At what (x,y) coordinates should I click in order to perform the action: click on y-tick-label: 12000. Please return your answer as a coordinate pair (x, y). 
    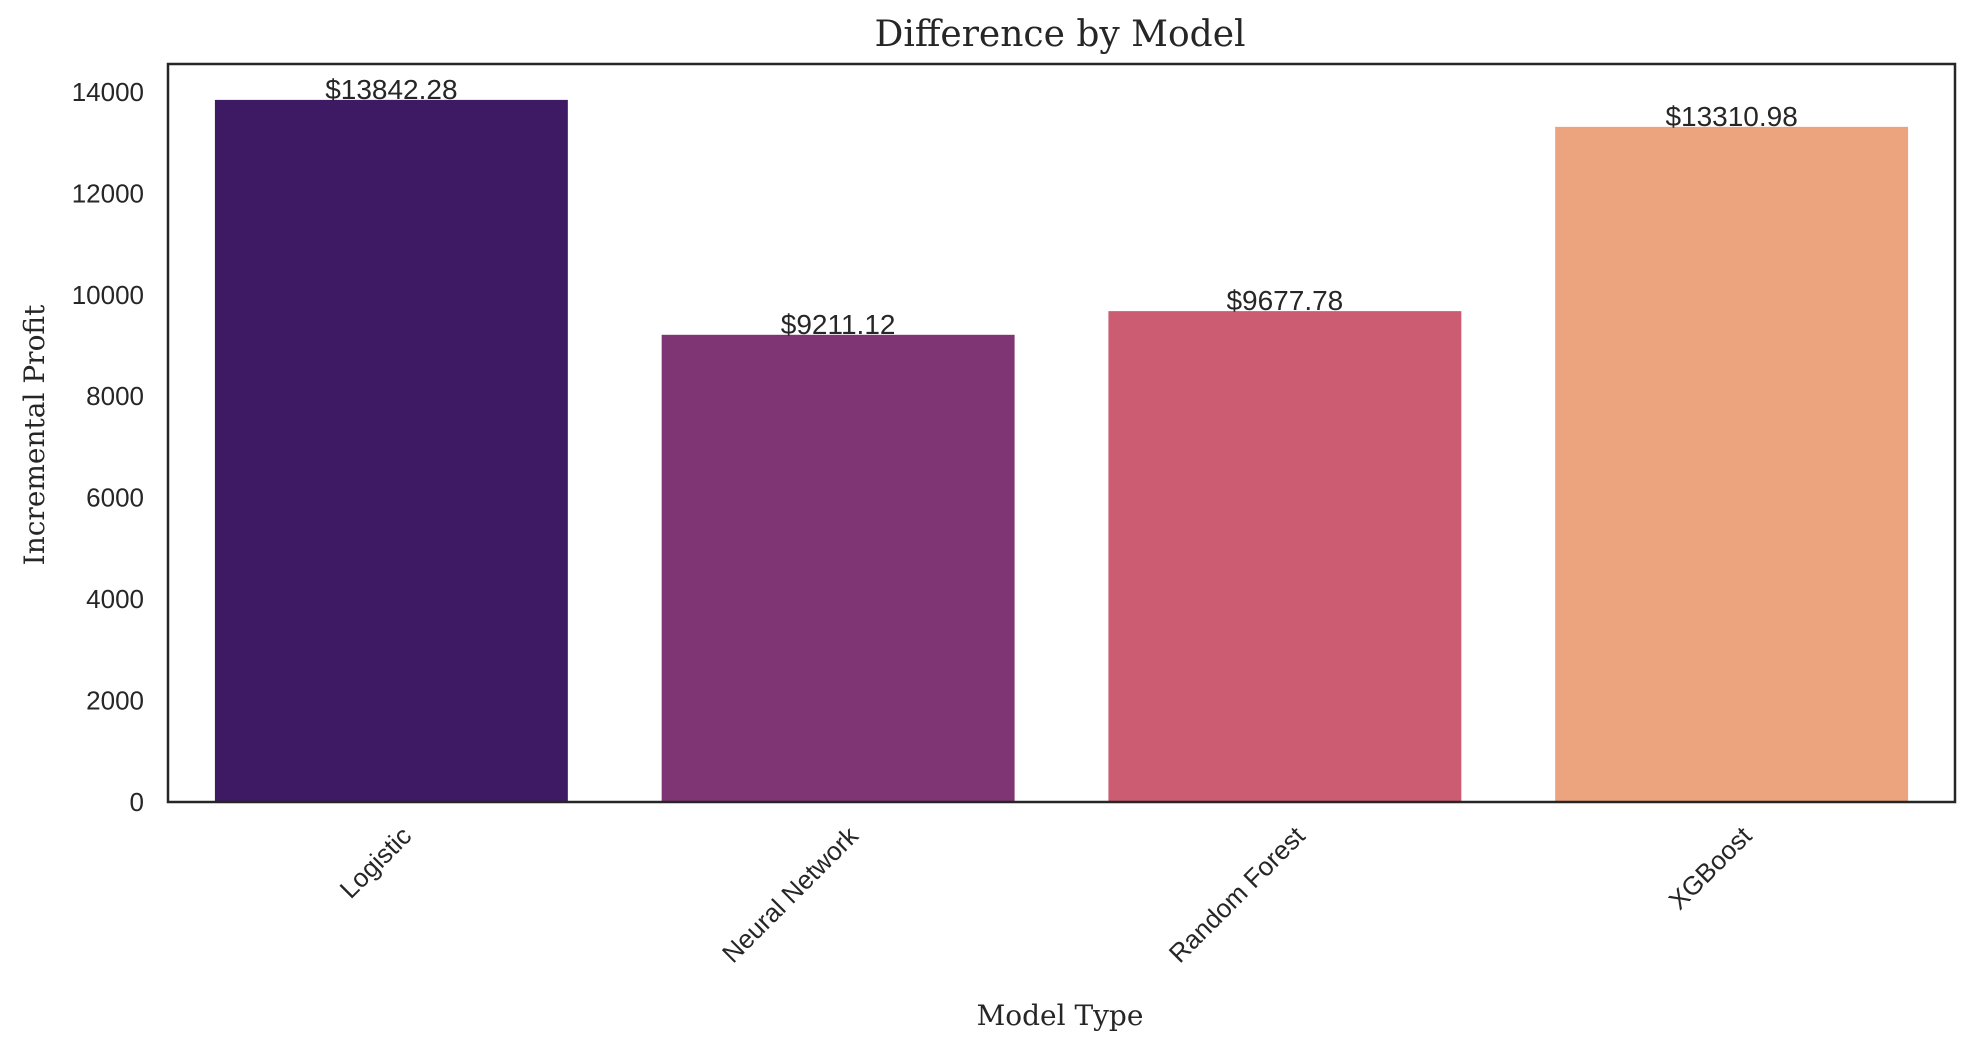
    Looking at the image, I should click on (108, 193).